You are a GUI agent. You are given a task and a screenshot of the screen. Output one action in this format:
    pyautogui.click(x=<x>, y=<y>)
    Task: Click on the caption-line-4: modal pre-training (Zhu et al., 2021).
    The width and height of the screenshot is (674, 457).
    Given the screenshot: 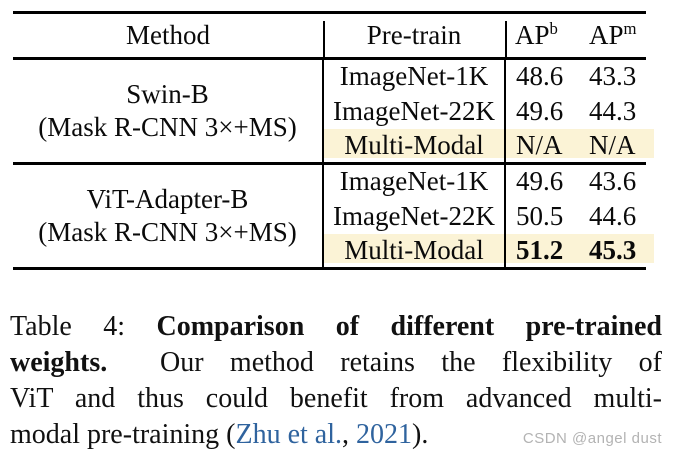 What is the action you would take?
    pyautogui.click(x=336, y=435)
    